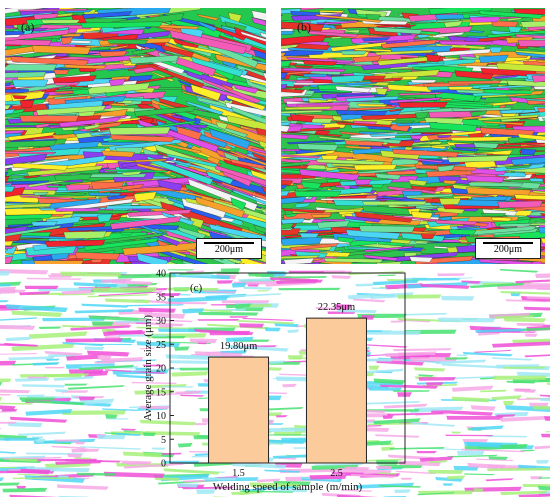 This screenshot has height=497, width=550. What do you see at coordinates (229, 248) in the screenshot?
I see `scale-bar-a: 200μm` at bounding box center [229, 248].